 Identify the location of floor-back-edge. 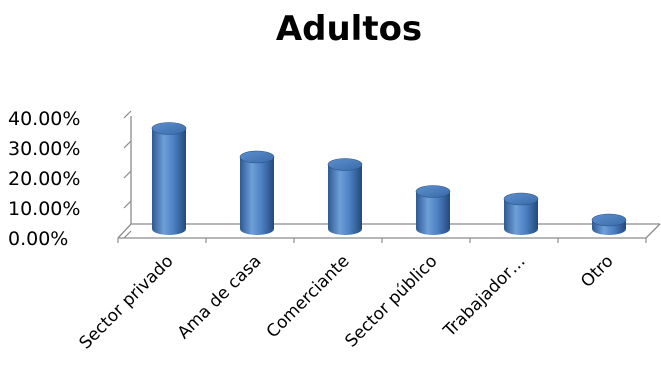
(388, 231).